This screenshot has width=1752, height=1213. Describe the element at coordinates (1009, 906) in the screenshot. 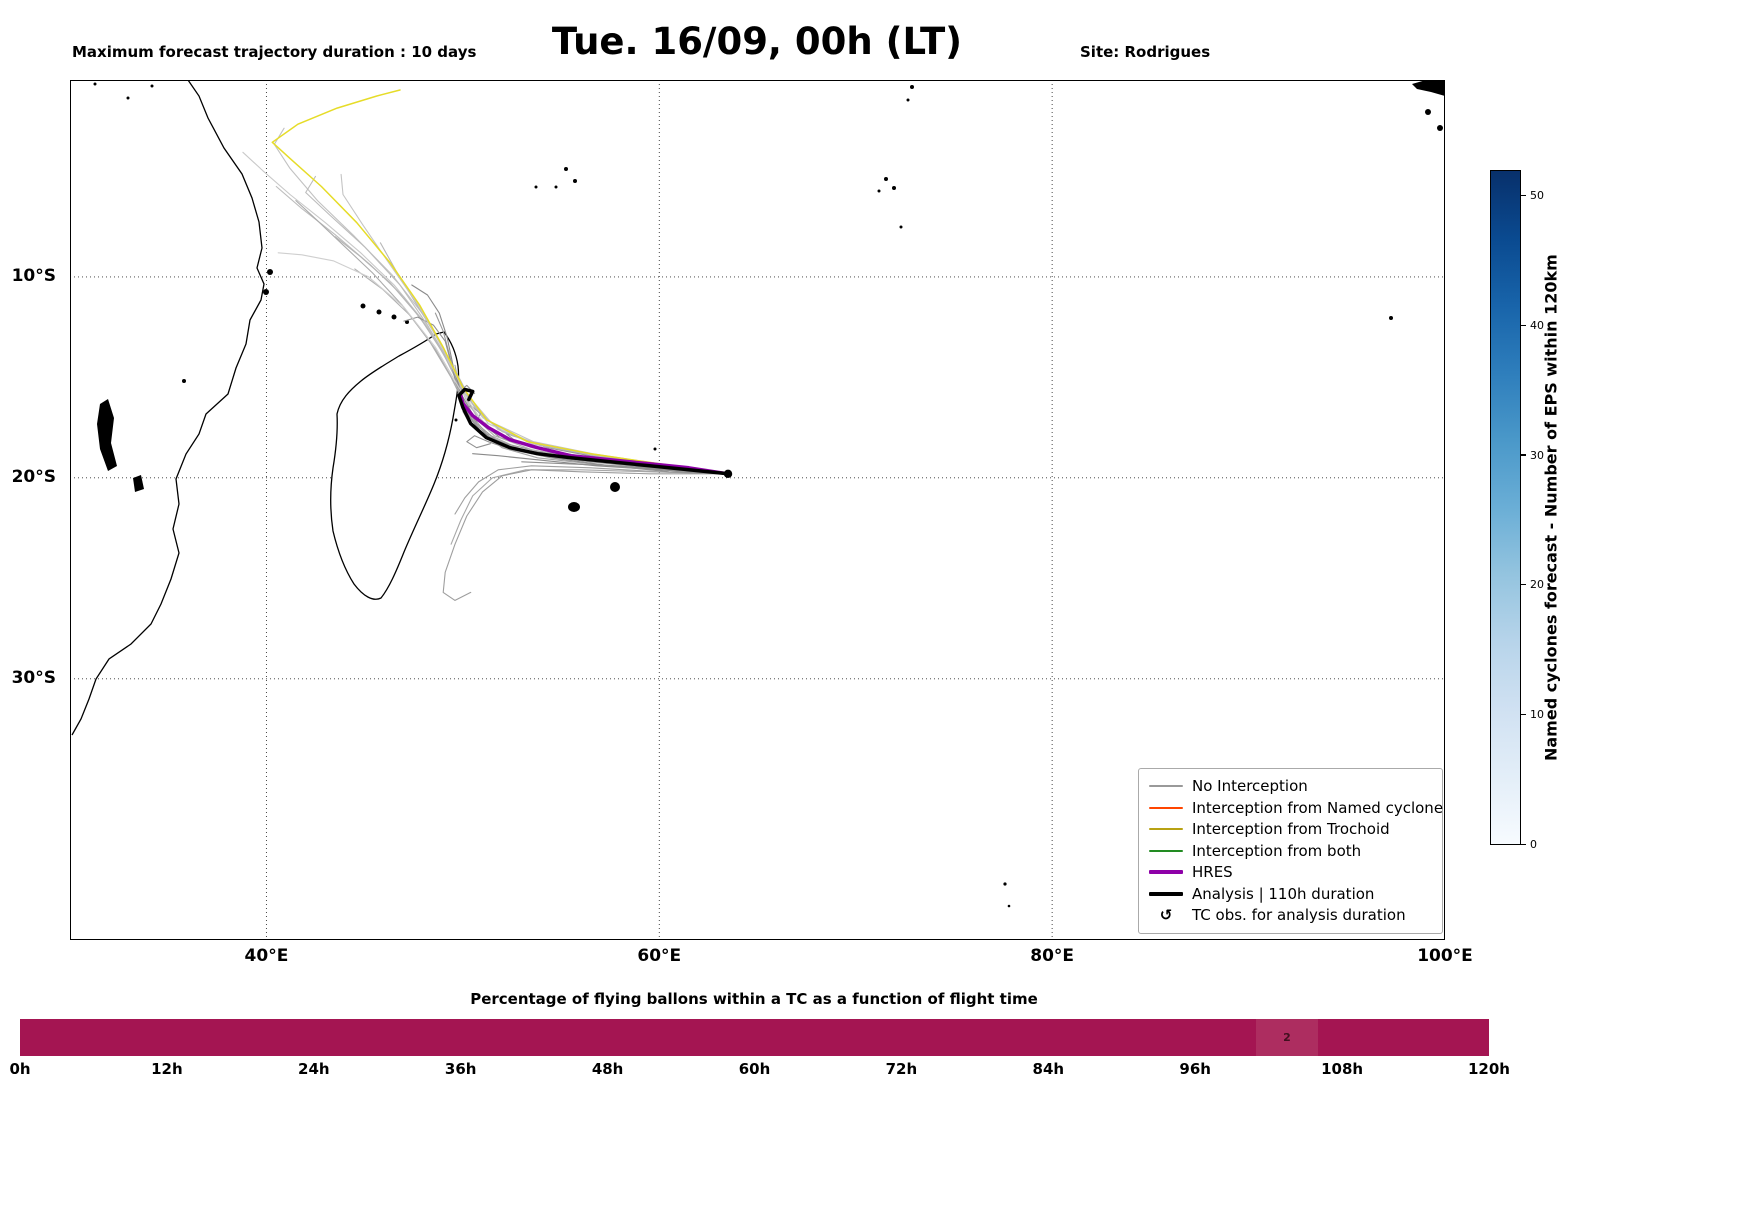

I see `st-paul-islet` at that location.